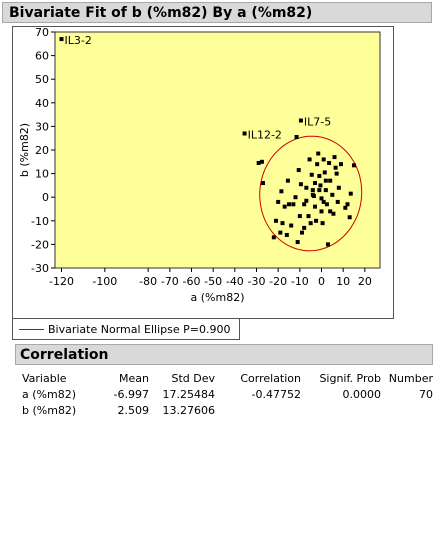  Describe the element at coordinates (49, 394) in the screenshot. I see `cell-variable: a (%m82)` at that location.